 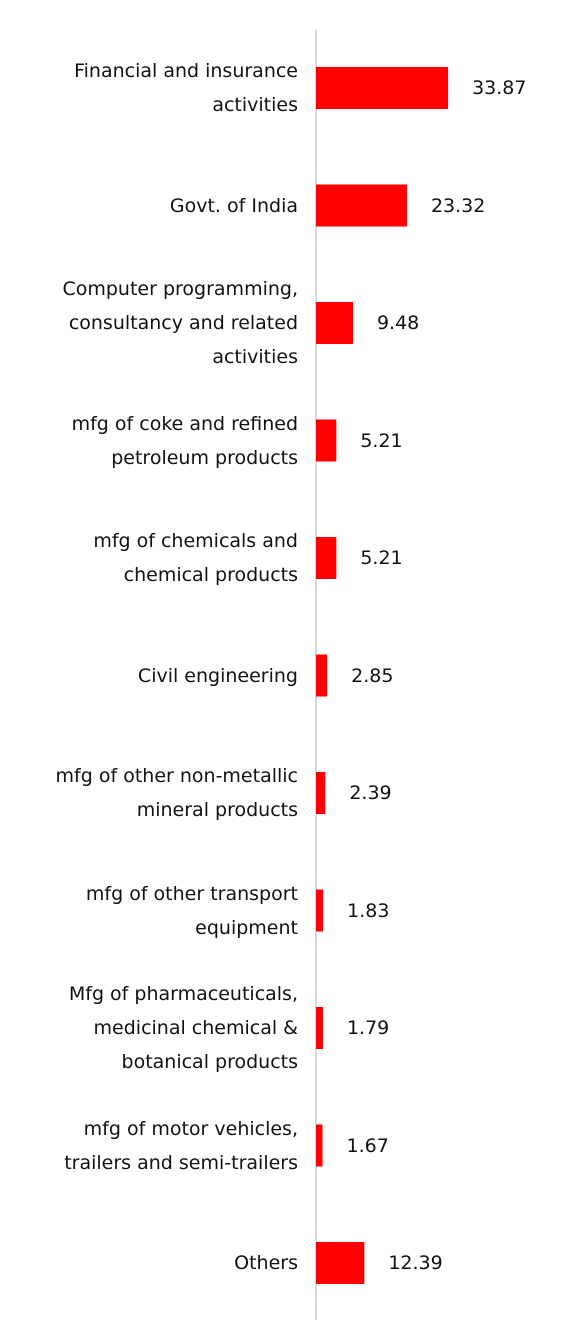 I want to click on category-label: Financial and insurance activities, so click(x=186, y=88).